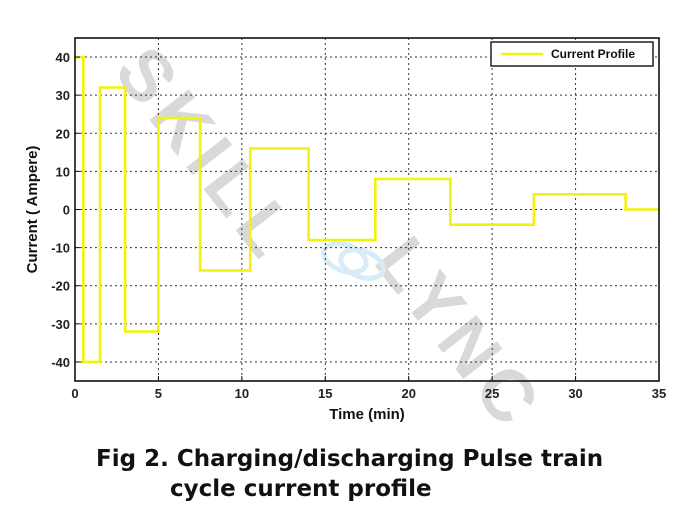  What do you see at coordinates (350, 459) in the screenshot?
I see `figure-caption-line-1: Fig 2. Charging/discharging Pulse train` at bounding box center [350, 459].